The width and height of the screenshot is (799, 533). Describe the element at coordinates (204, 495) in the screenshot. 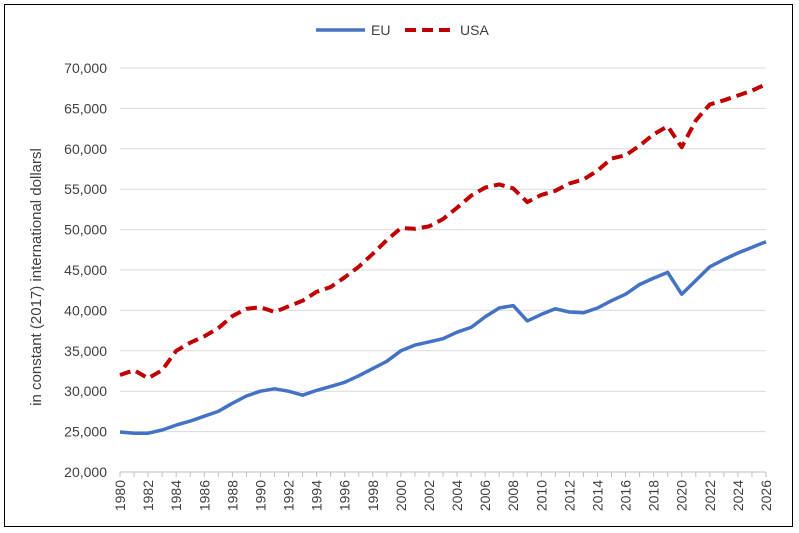

I see `x-tick-label-1986: 1986` at that location.